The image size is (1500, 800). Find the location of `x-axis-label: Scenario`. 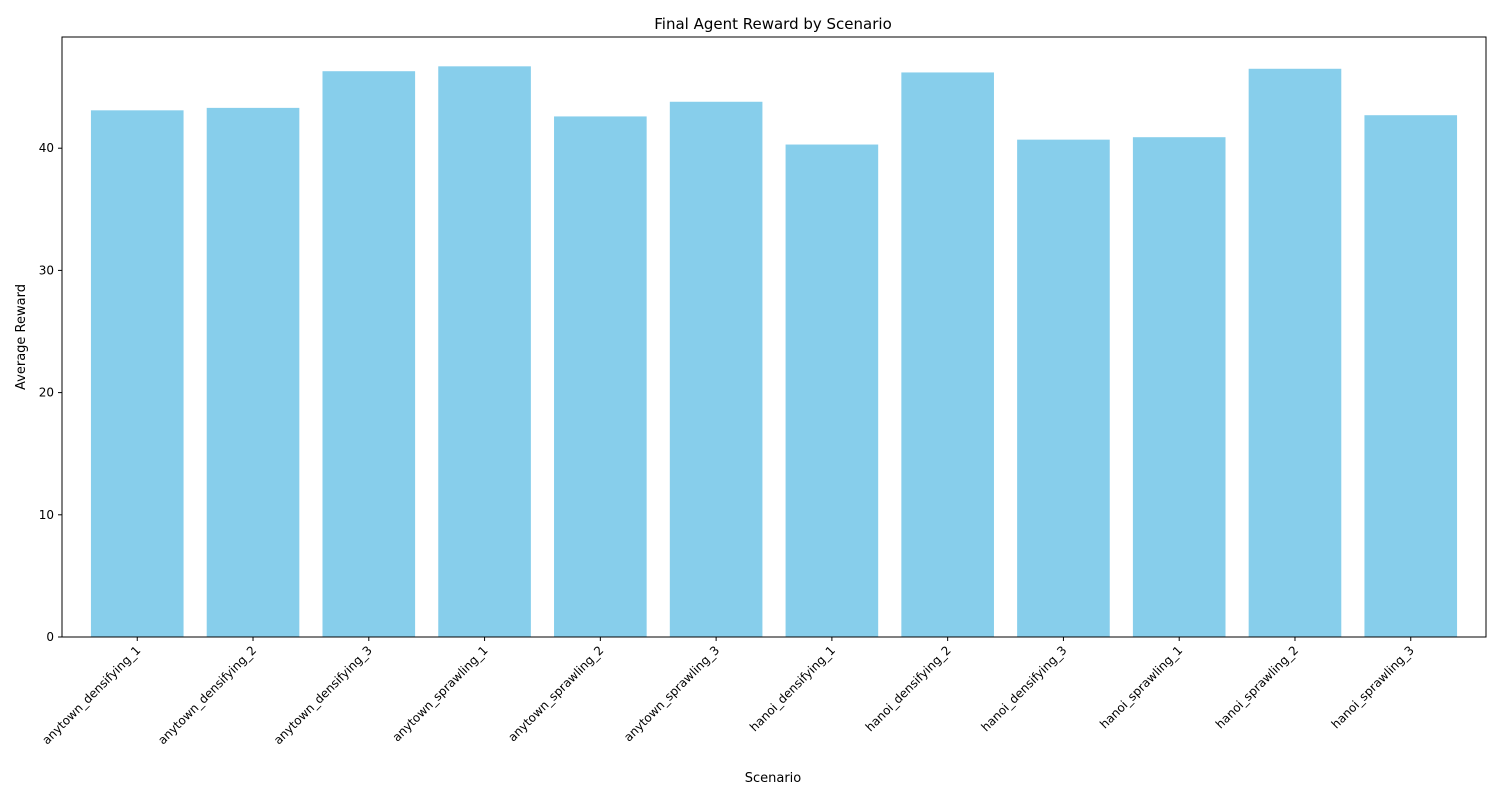

x-axis-label: Scenario is located at coordinates (773, 778).